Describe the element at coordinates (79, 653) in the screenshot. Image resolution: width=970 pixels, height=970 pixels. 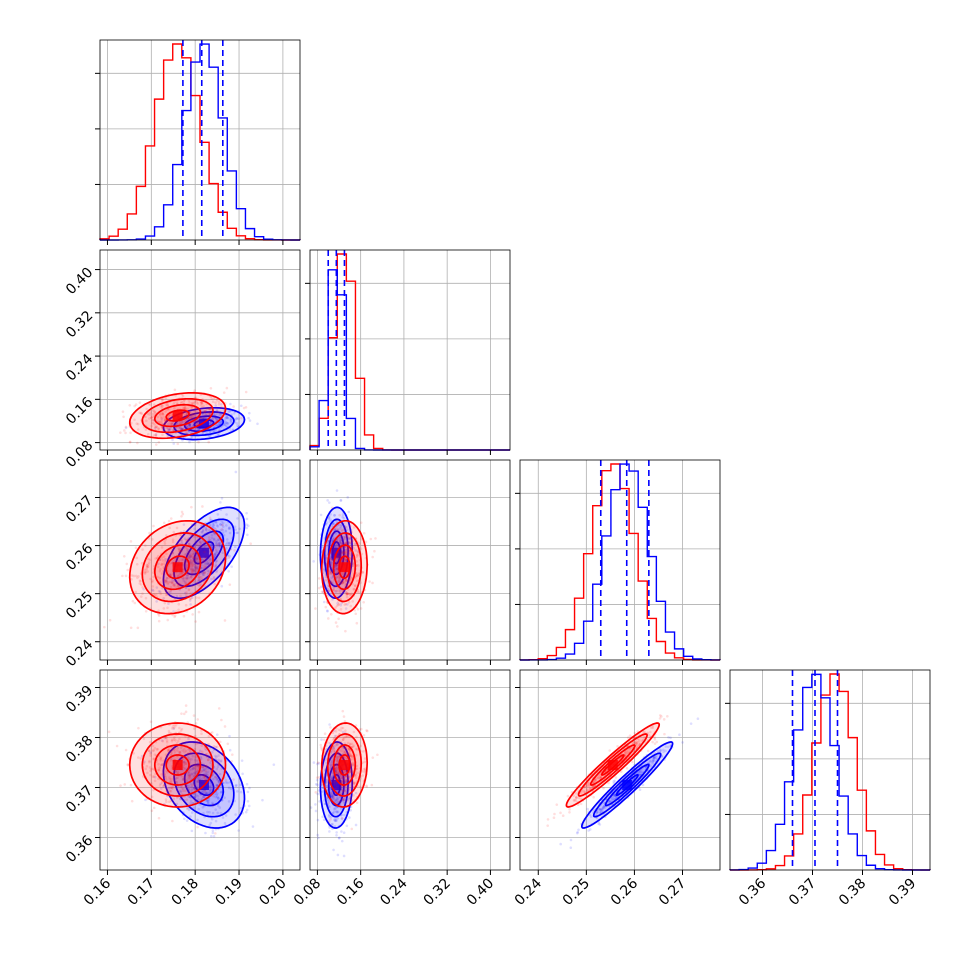
I see `y-tick-label: 0.24` at that location.